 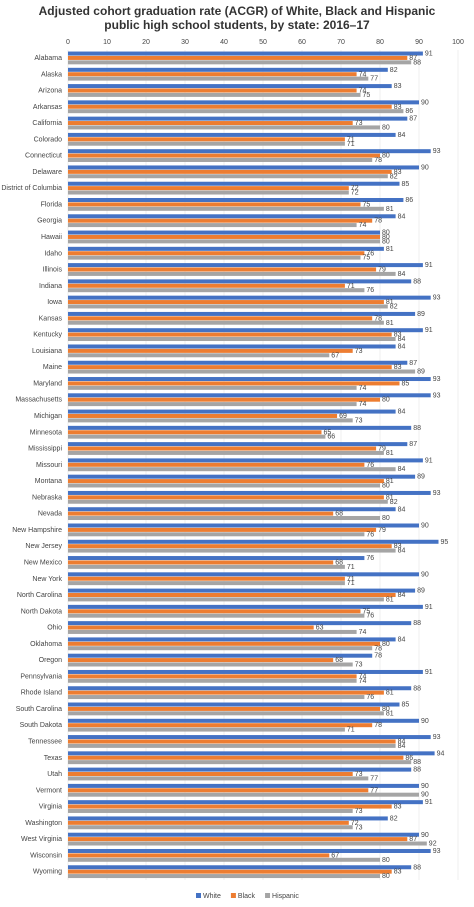 What do you see at coordinates (370, 465) in the screenshot?
I see `data-label: 76` at bounding box center [370, 465].